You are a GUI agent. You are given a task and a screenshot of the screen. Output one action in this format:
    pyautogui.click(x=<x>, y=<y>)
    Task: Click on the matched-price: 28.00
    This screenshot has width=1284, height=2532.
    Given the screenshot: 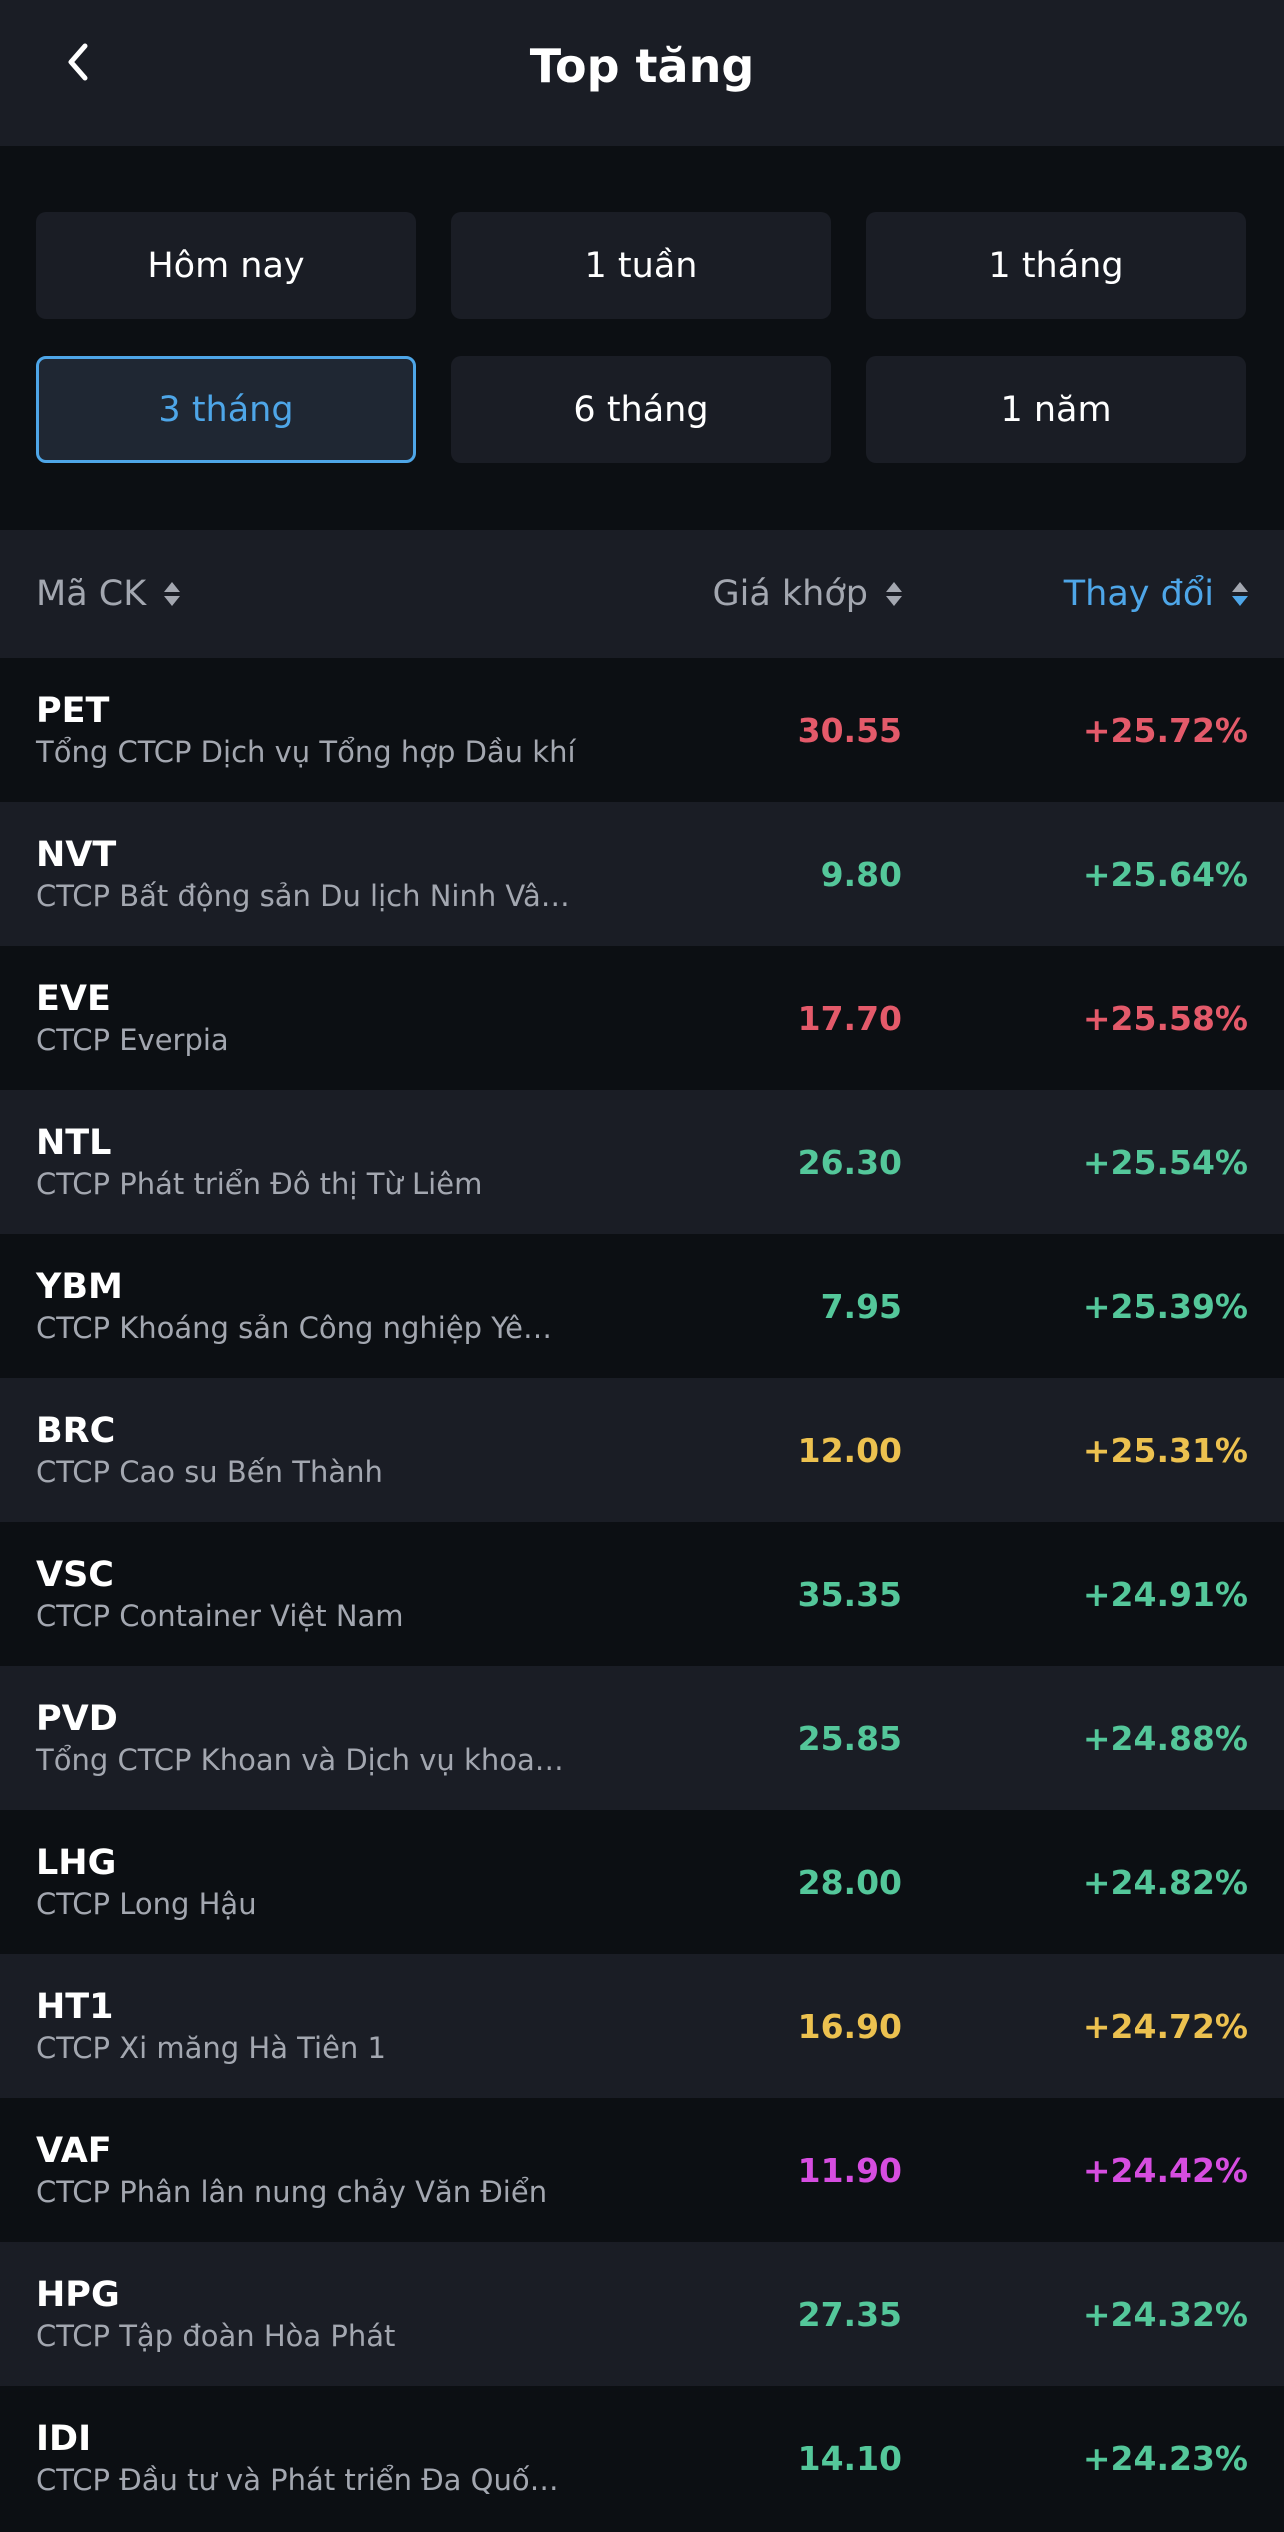 What is the action you would take?
    pyautogui.click(x=849, y=1882)
    